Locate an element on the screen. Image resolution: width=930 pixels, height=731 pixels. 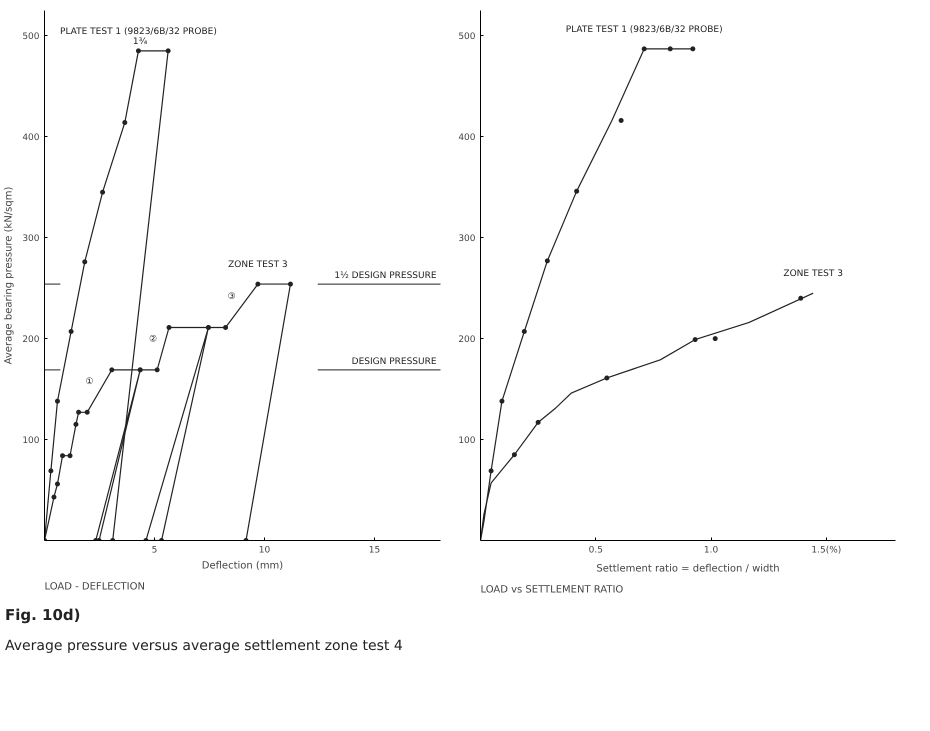
text: LOAD - DEFLECTION is located at coordinates (94, 587).